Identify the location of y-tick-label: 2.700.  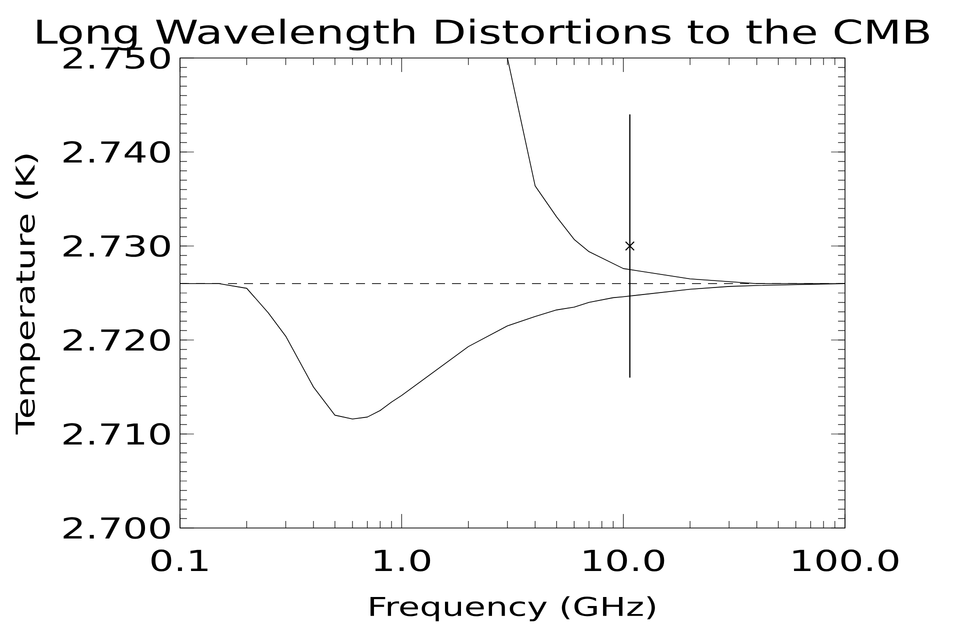
(117, 528).